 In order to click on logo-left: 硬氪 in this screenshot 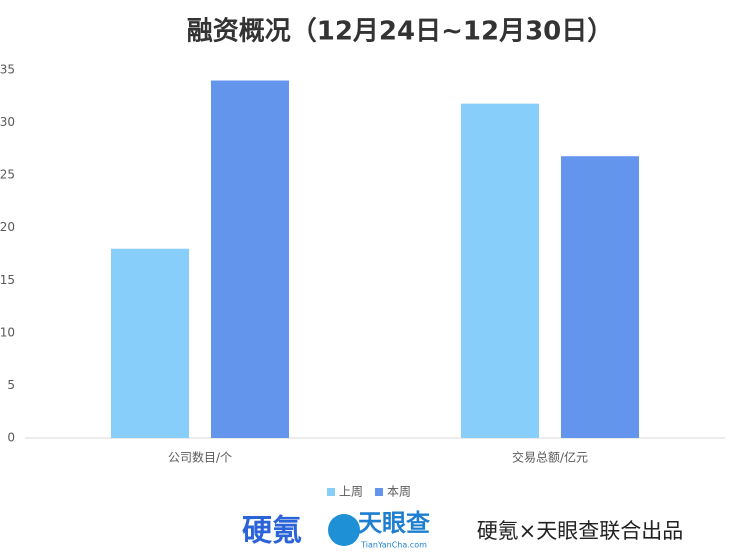, I will do `click(272, 531)`.